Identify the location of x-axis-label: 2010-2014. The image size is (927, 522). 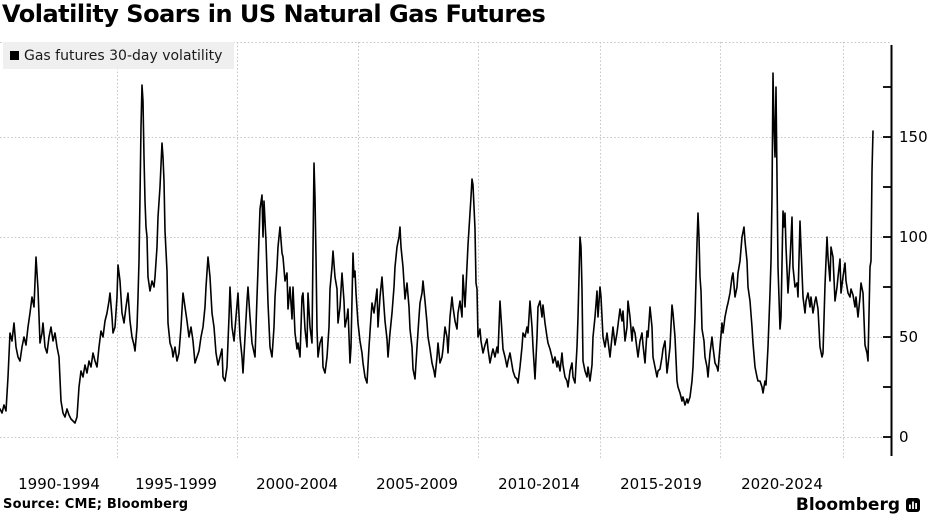
(539, 484).